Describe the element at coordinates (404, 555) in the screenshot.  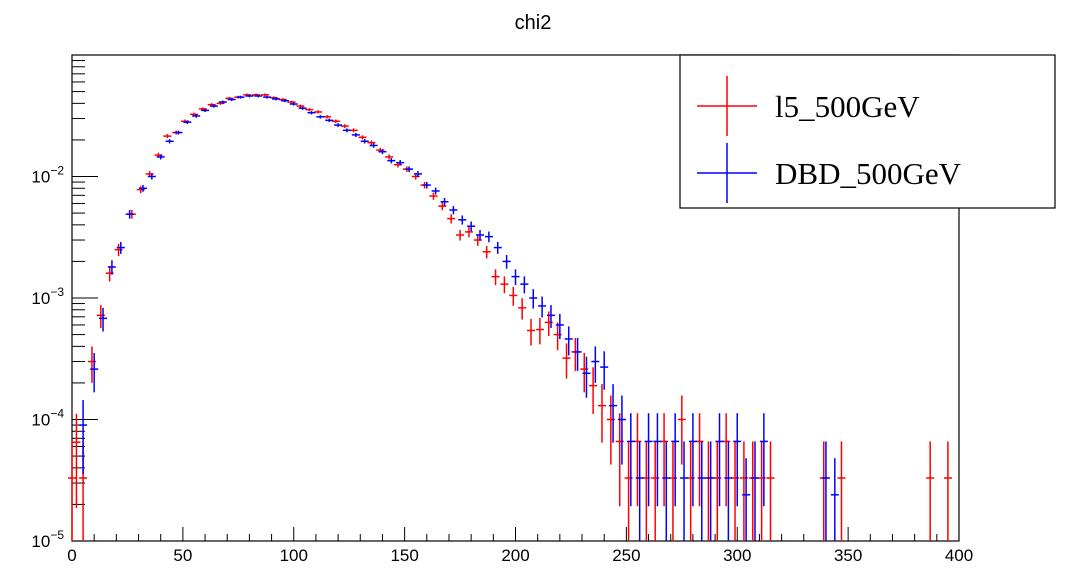
I see `x-tick-label: 150` at that location.